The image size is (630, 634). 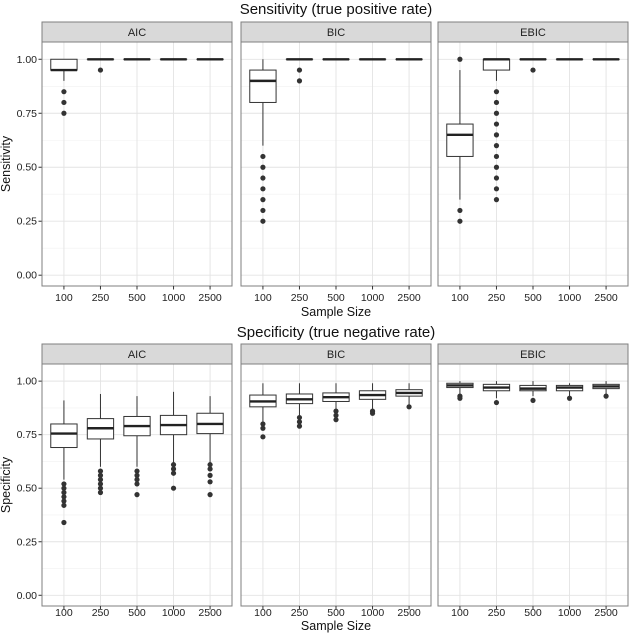 I want to click on x-tick-label-0-2-4: 2500, so click(x=606, y=298).